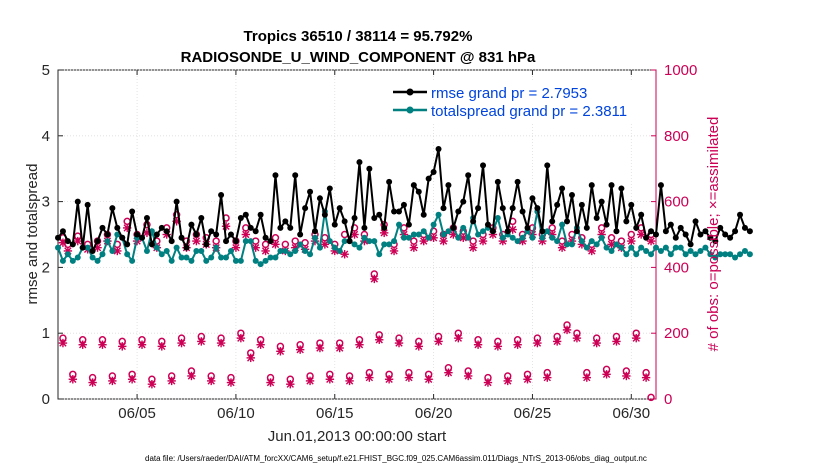 The width and height of the screenshot is (830, 470). What do you see at coordinates (335, 413) in the screenshot?
I see `x-tick-label: 06/15` at bounding box center [335, 413].